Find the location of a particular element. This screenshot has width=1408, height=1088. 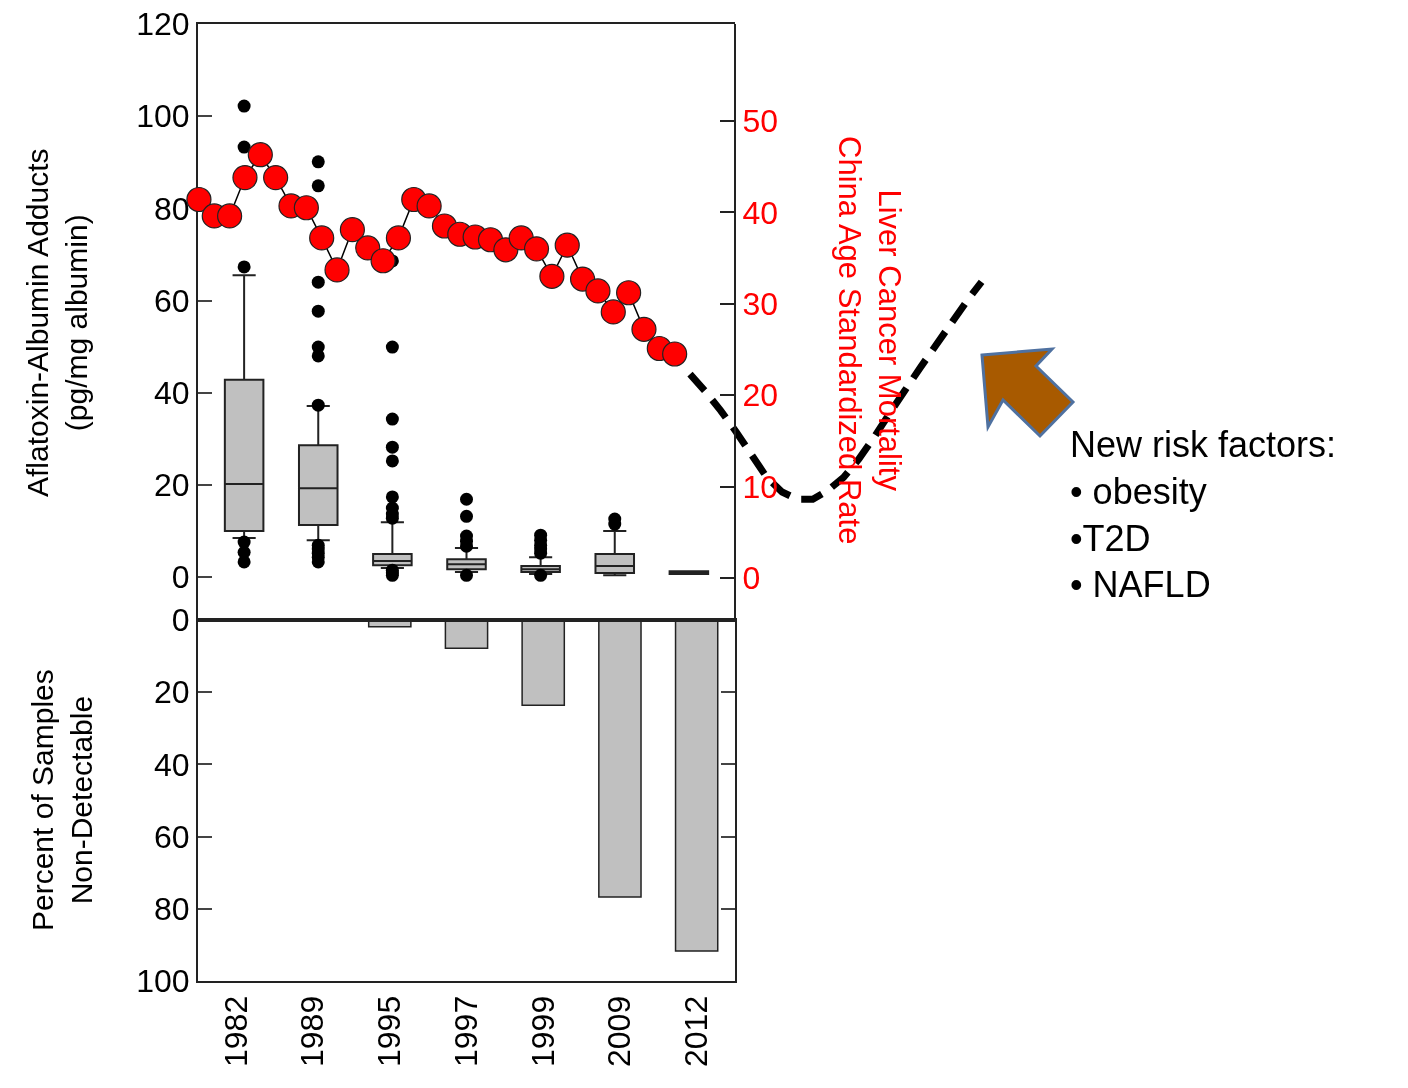

y-tick-label: 50 is located at coordinates (760, 121).